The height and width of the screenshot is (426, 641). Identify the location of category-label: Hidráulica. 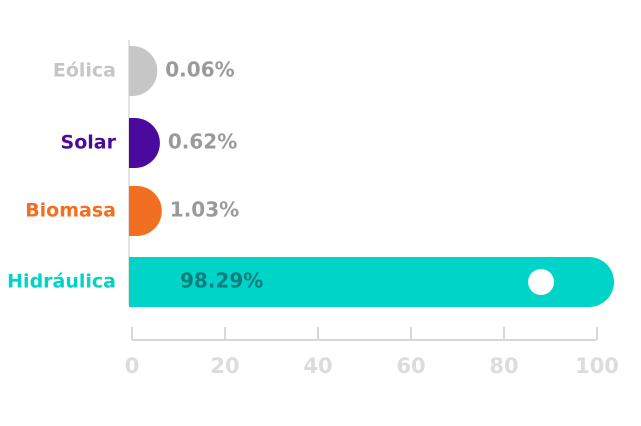
(61, 282).